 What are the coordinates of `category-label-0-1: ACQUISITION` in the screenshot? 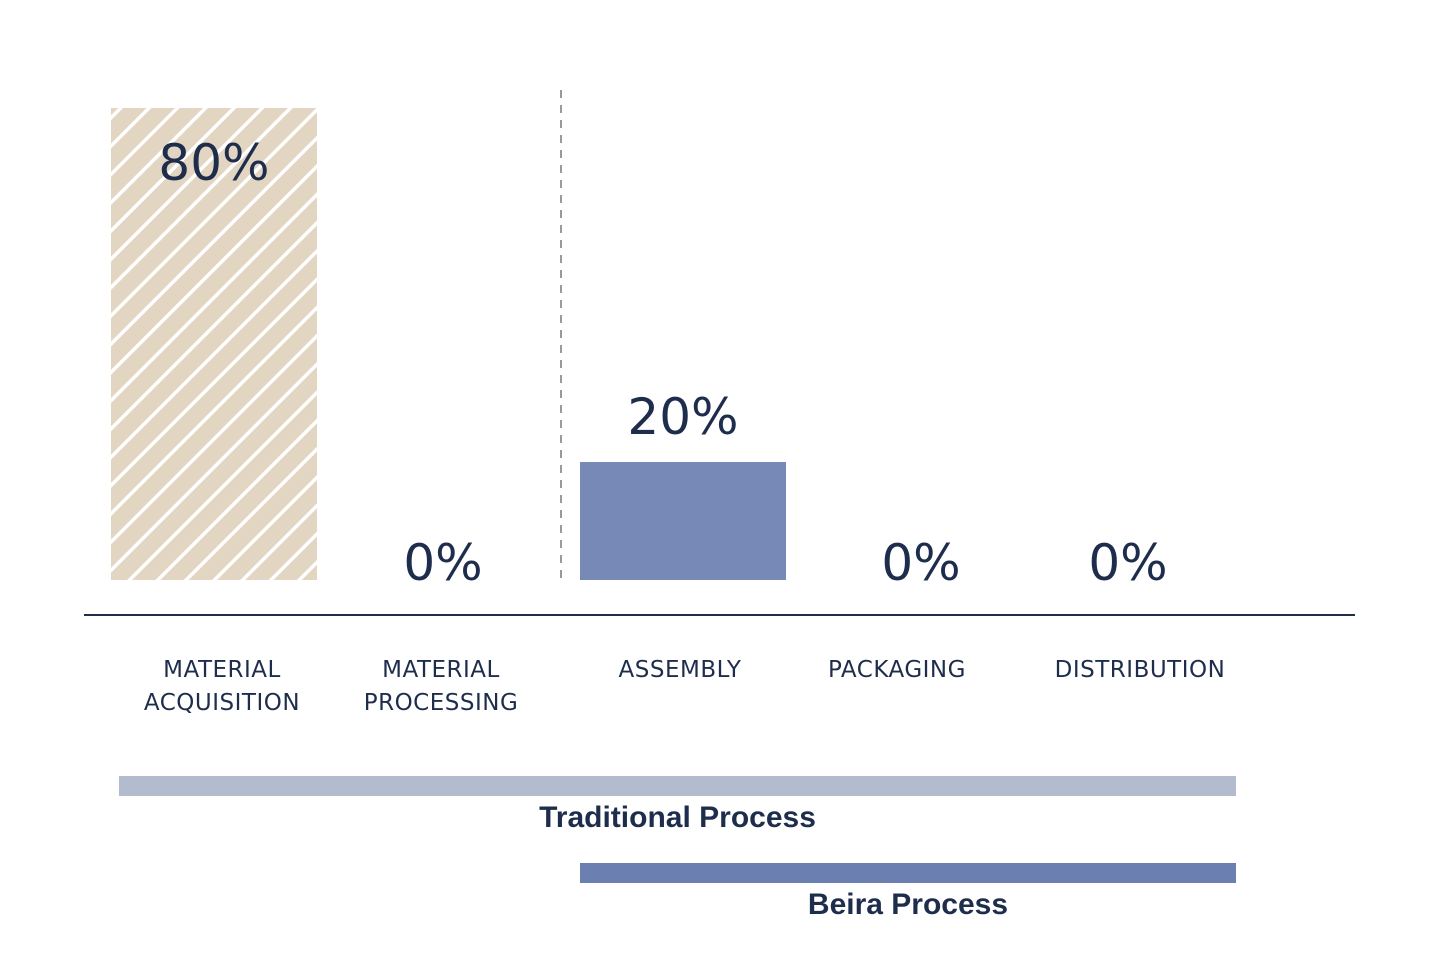 It's located at (222, 703).